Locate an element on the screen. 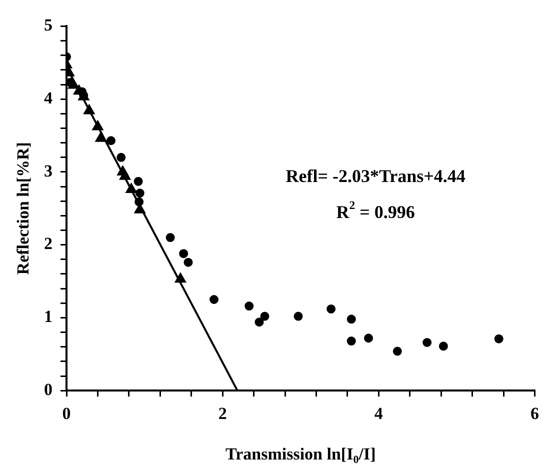 The image size is (555, 475). y-axis-title: Reflection ln[%R] is located at coordinates (22, 208).